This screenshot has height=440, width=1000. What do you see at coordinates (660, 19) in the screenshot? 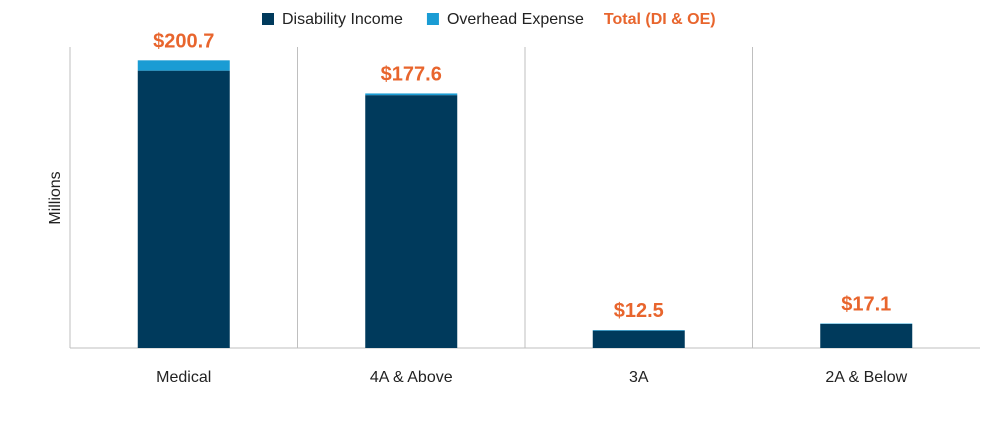
I see `legend-label-total: Total (DI & OE)` at bounding box center [660, 19].